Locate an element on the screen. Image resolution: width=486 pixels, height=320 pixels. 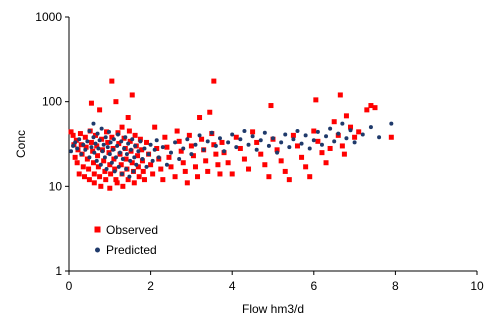
x-tick-label: 8 is located at coordinates (395, 286).